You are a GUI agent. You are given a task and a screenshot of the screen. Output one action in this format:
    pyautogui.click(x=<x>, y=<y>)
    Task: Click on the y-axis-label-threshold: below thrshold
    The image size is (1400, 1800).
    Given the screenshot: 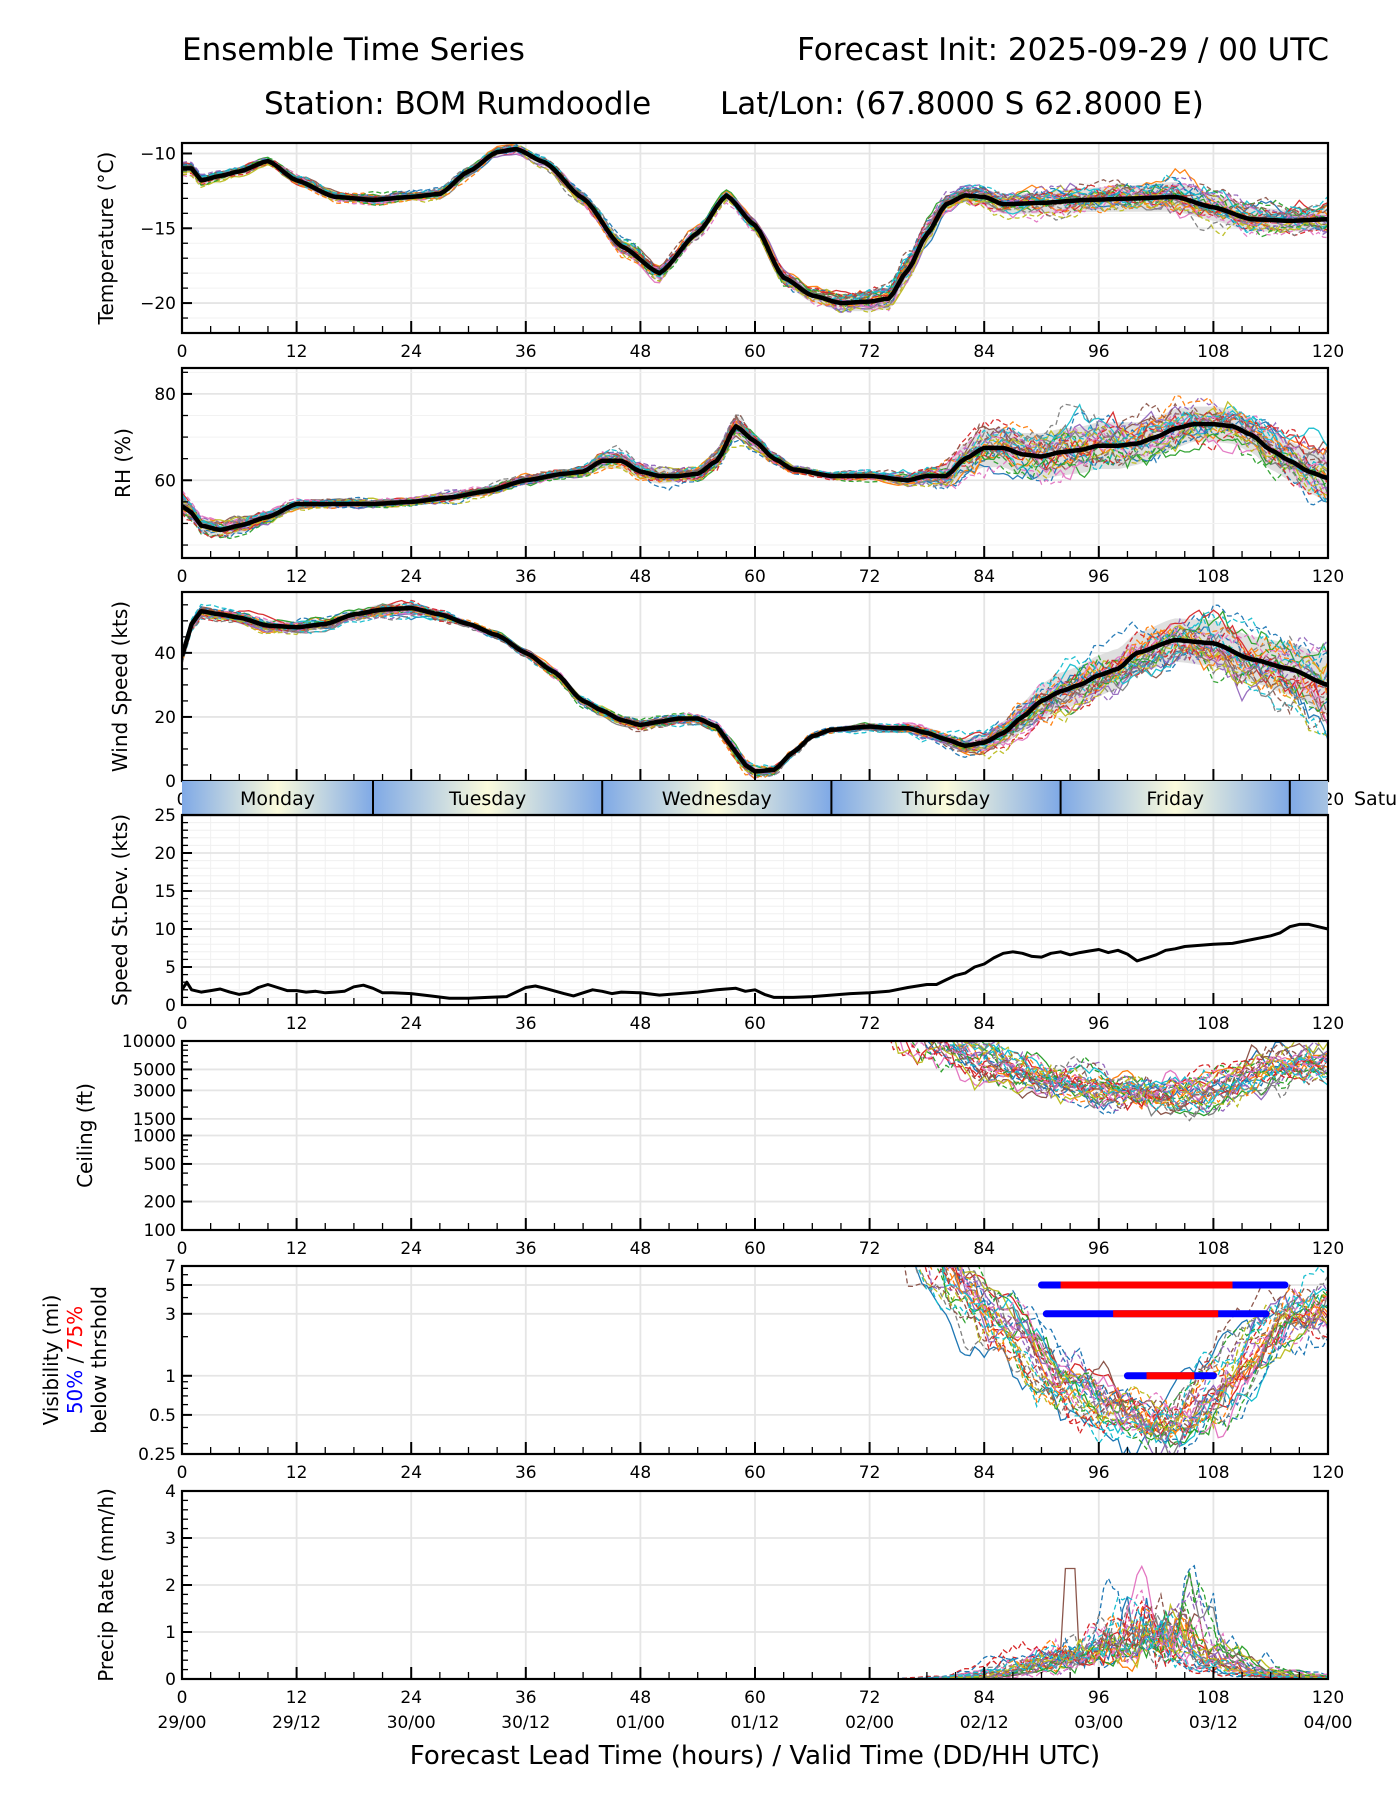 What is the action you would take?
    pyautogui.click(x=99, y=1360)
    